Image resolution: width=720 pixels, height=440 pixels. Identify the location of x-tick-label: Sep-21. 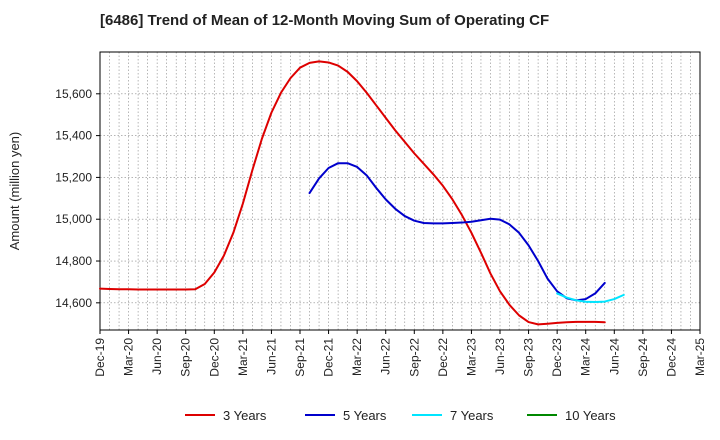
(300, 357).